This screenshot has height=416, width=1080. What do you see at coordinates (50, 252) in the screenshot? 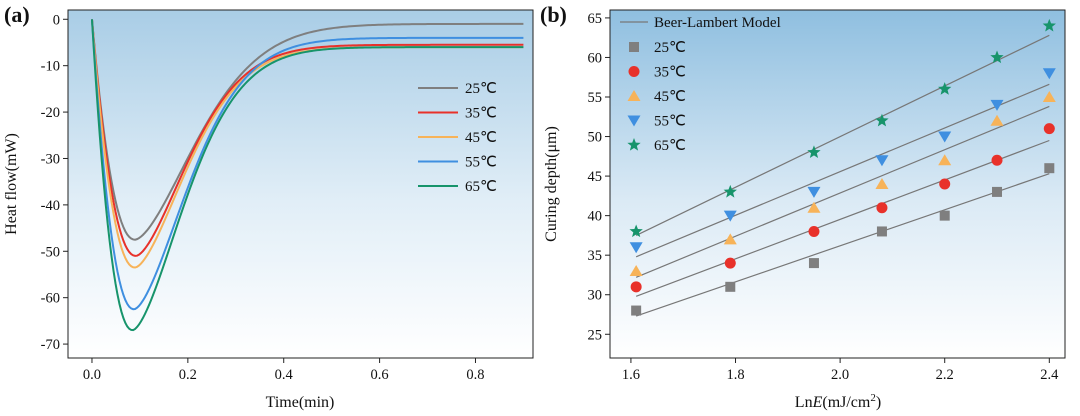
I see `y-tick-label-a: -50` at bounding box center [50, 252].